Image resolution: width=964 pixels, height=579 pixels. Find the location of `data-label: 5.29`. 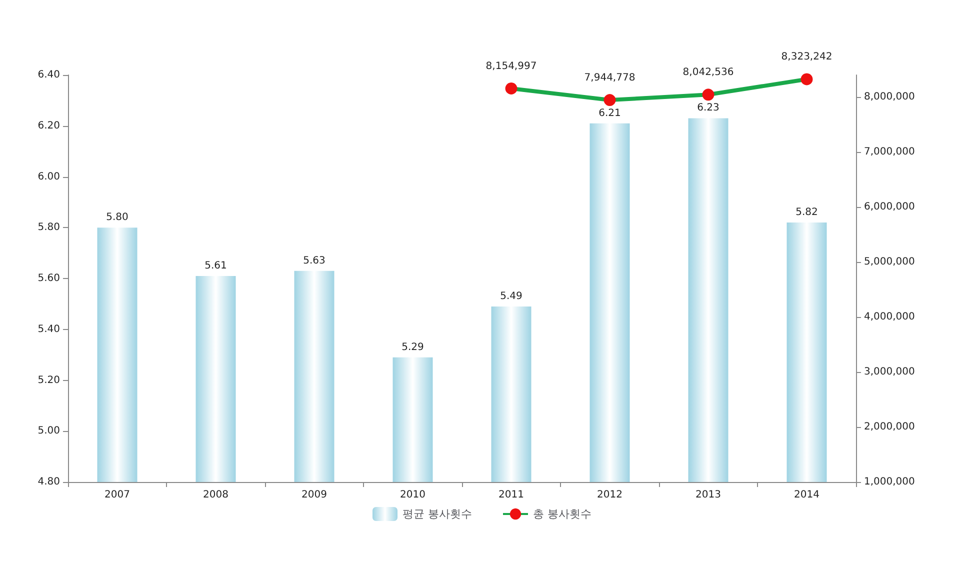

data-label: 5.29 is located at coordinates (413, 347).